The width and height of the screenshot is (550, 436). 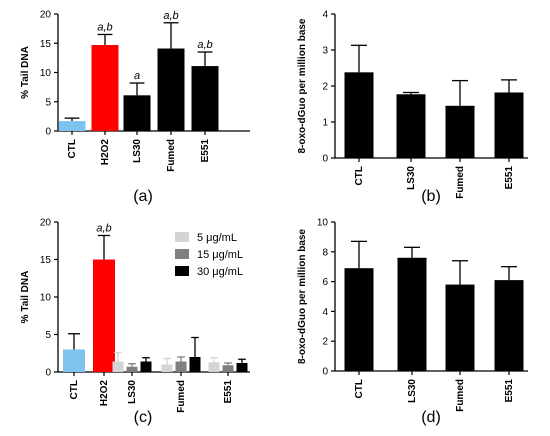 I want to click on panel-d-y-tick-label: 8, so click(x=325, y=252).